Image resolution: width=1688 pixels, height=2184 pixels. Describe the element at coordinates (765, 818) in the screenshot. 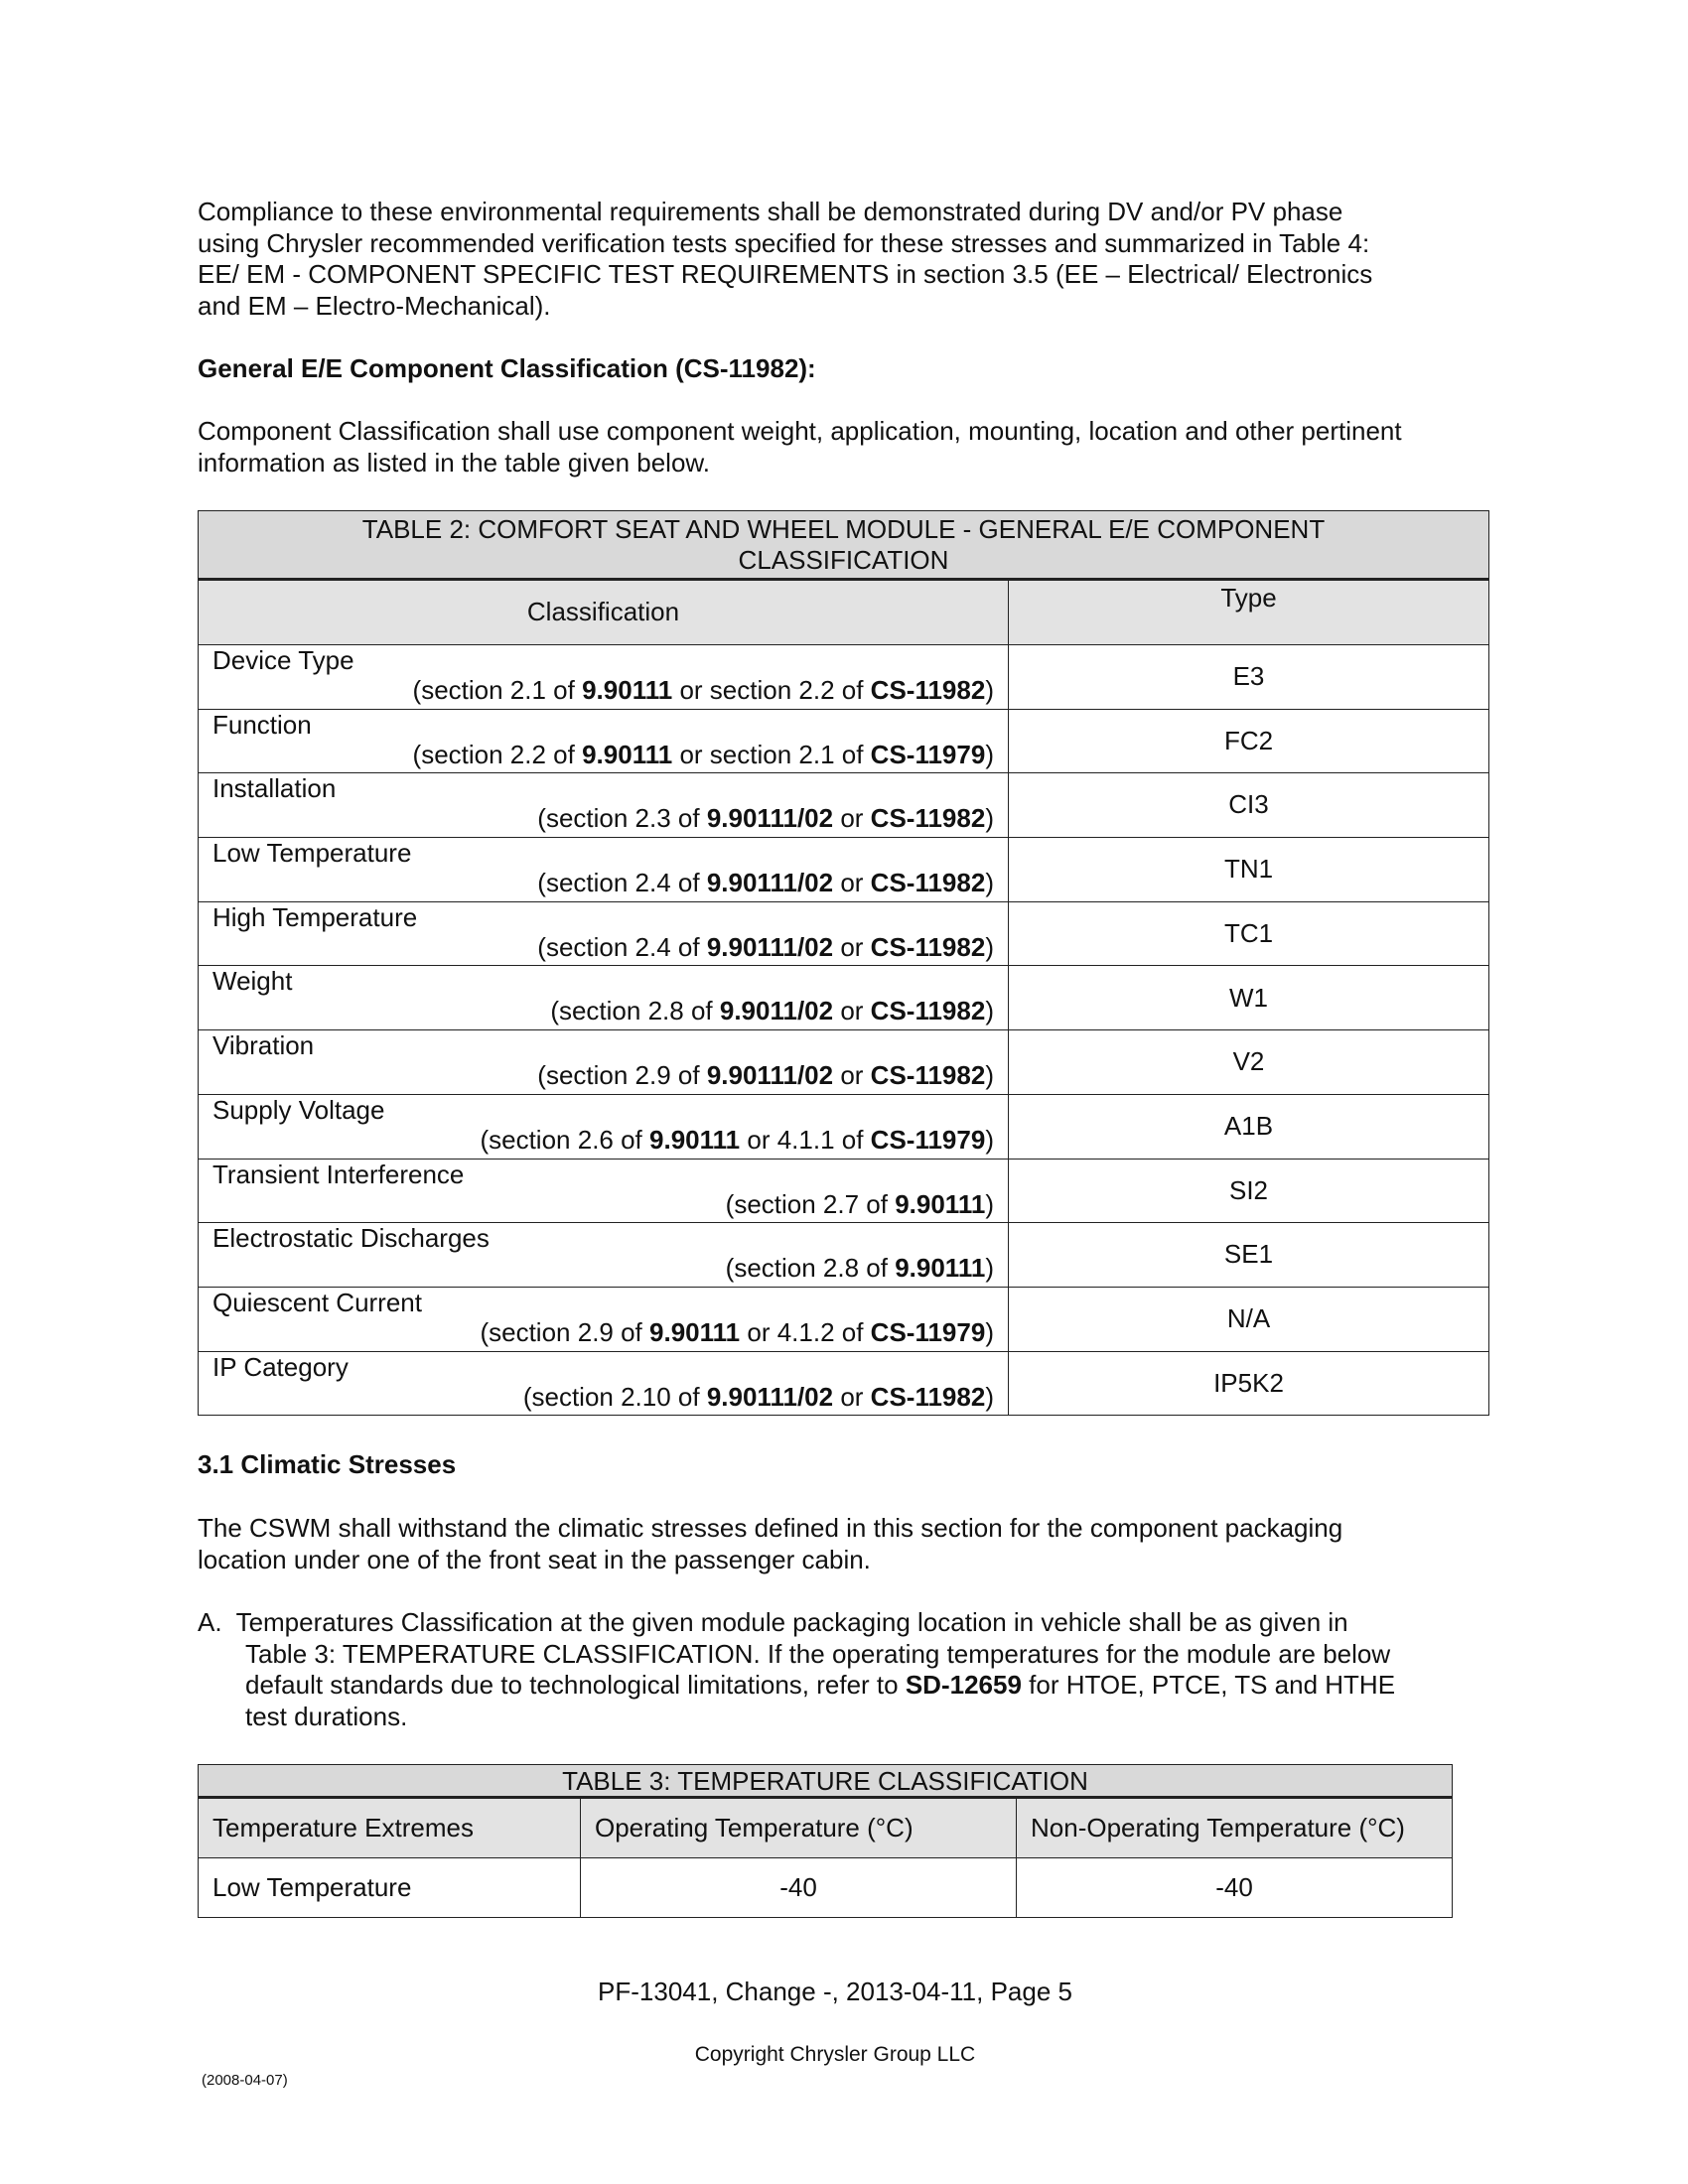

I see `standard-reference: (section 2.3 of 9.90111/02 or CS-11982)` at that location.